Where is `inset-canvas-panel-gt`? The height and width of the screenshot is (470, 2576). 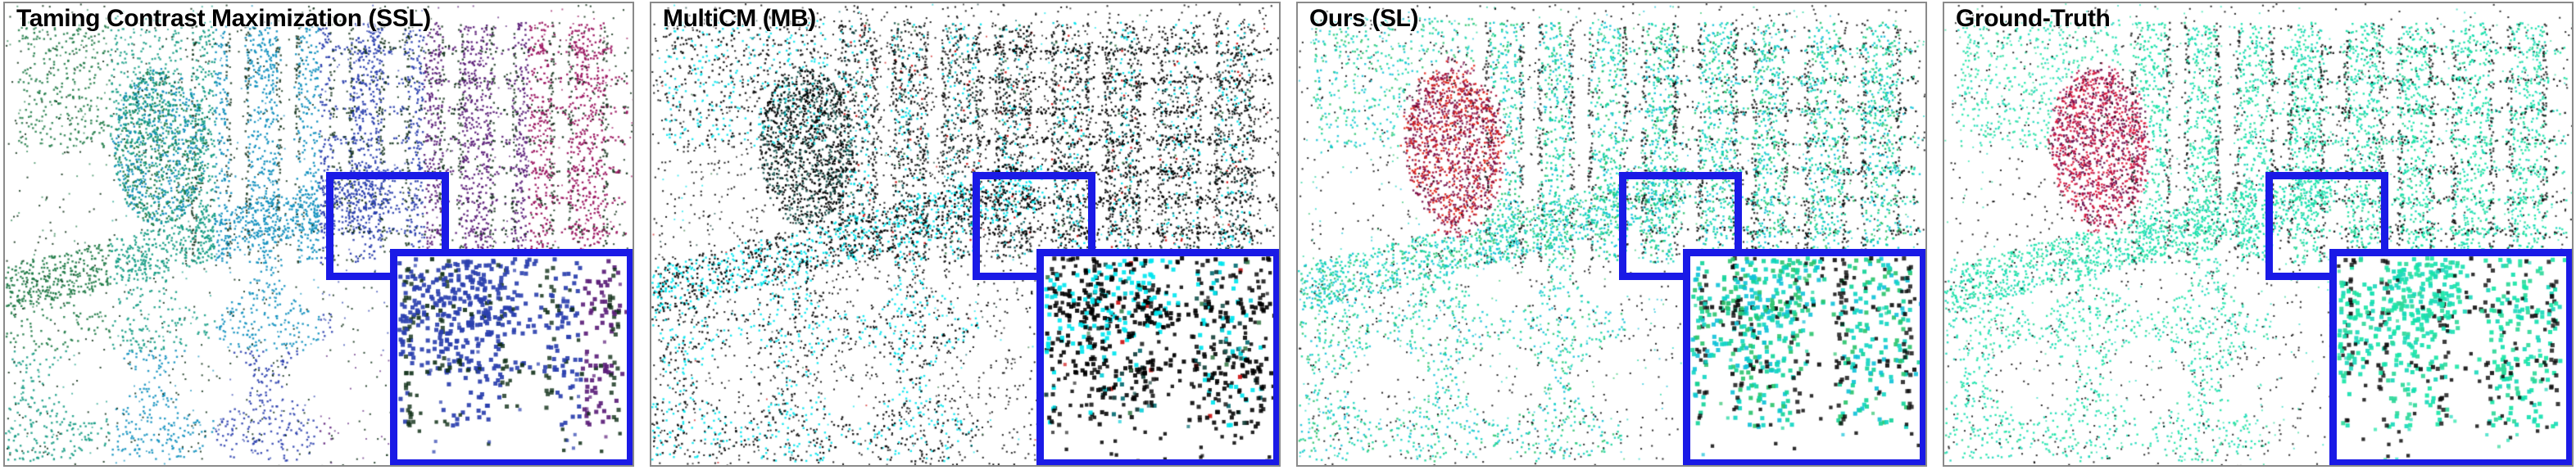
inset-canvas-panel-gt is located at coordinates (2451, 358).